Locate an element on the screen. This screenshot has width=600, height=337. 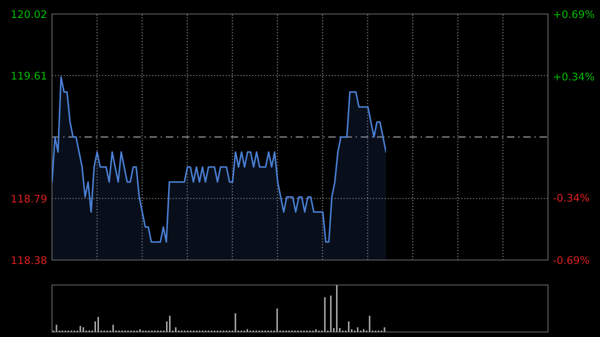
y-tick-label: 119.61 is located at coordinates (29, 76).